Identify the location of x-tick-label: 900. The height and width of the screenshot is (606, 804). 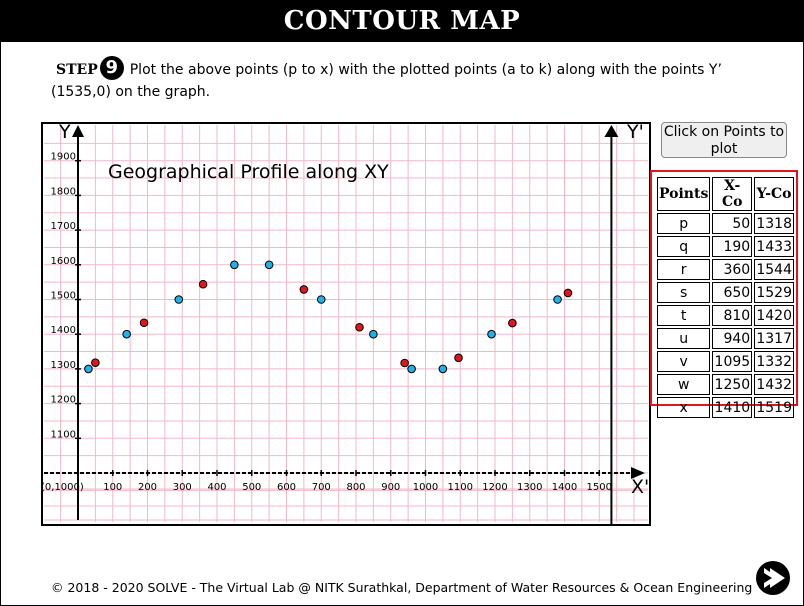
(390, 487).